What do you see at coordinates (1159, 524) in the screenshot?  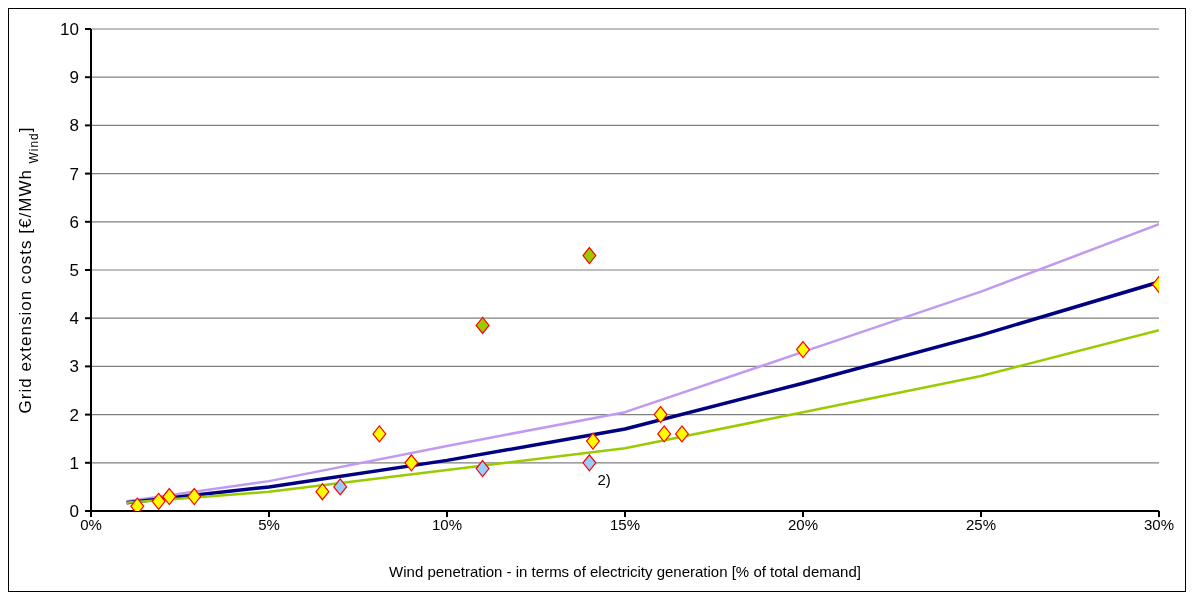 I see `x-tick-label: 30%` at bounding box center [1159, 524].